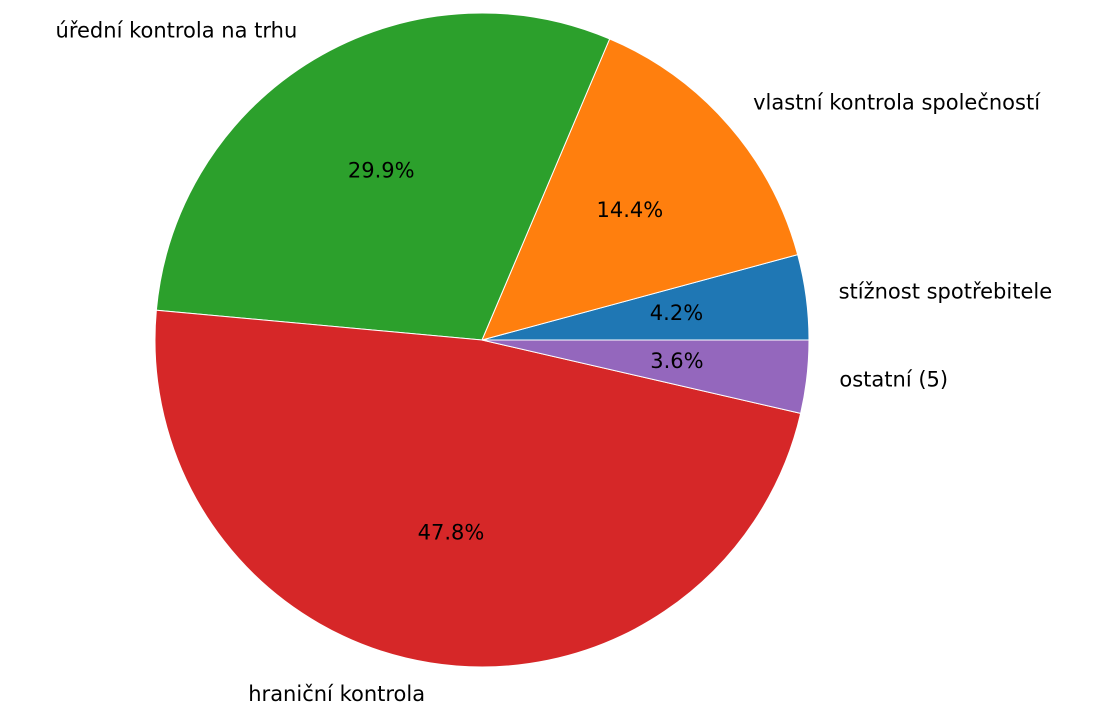 Image resolution: width=1099 pixels, height=704 pixels. What do you see at coordinates (676, 361) in the screenshot?
I see `percent-label: 3.6%` at bounding box center [676, 361].